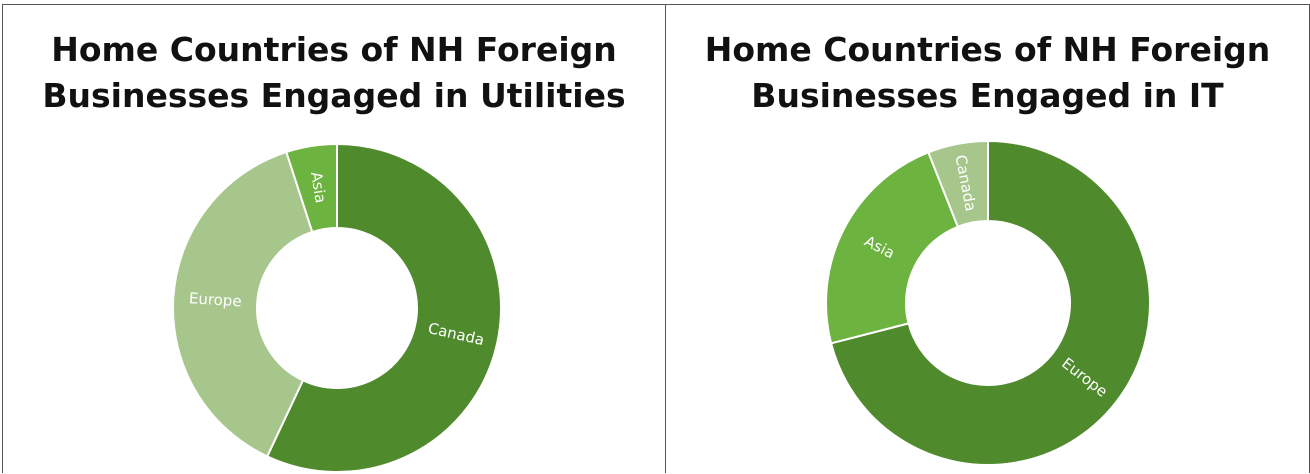 This screenshot has width=1310, height=474. I want to click on segment-label: Asia, so click(318, 187).